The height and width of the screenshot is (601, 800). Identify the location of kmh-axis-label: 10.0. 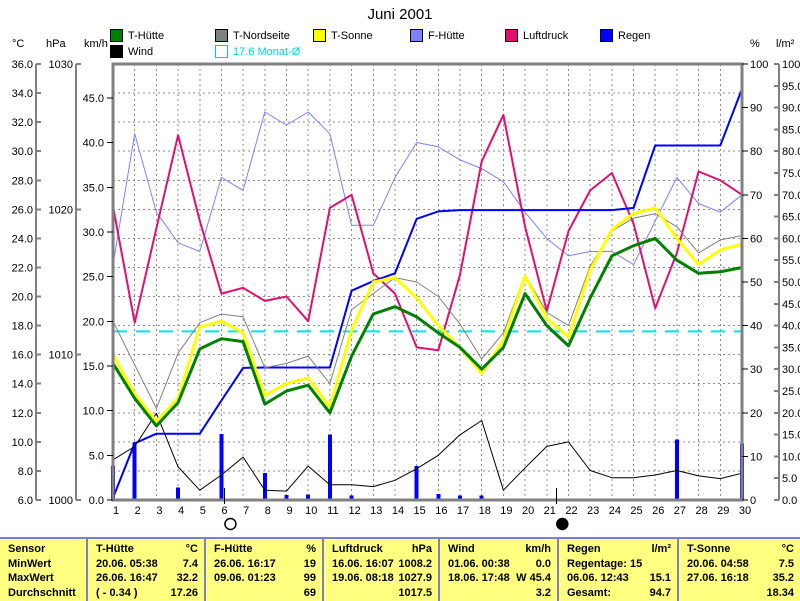
(93, 412).